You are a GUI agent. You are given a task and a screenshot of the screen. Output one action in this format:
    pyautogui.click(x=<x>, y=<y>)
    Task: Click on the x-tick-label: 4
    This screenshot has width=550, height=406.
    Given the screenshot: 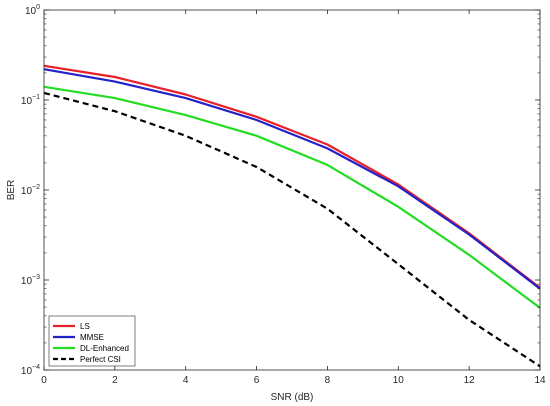 What is the action you would take?
    pyautogui.click(x=186, y=380)
    